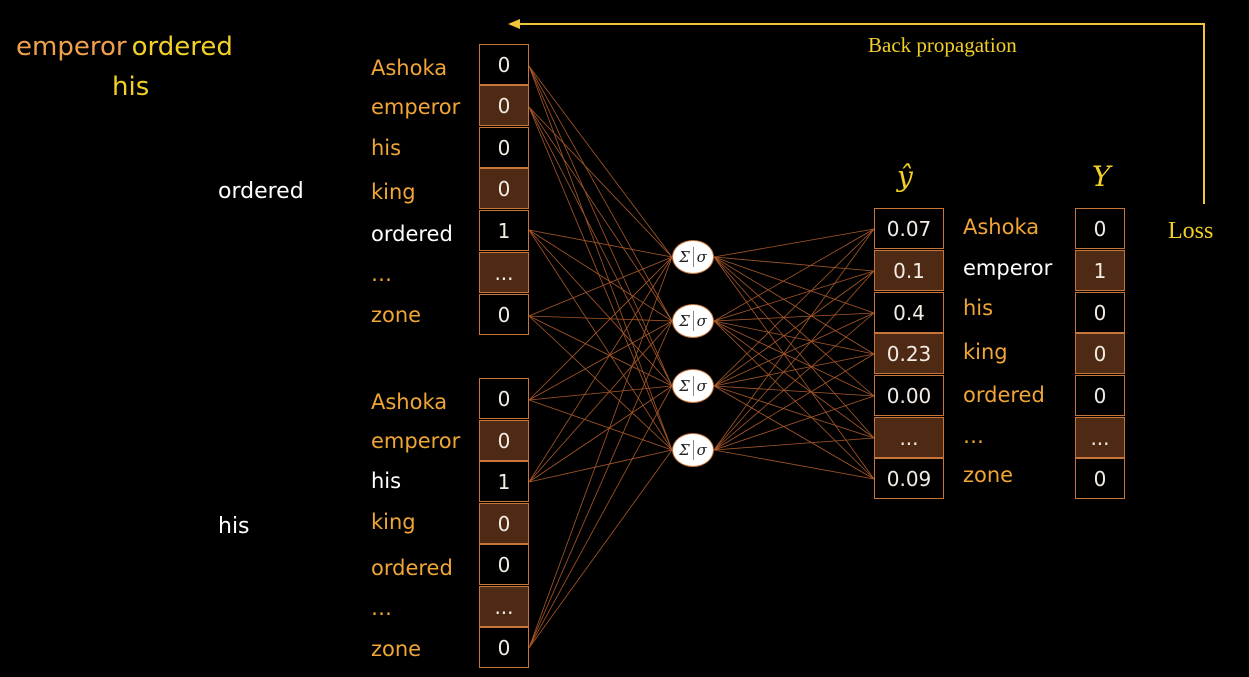 The height and width of the screenshot is (677, 1249). Describe the element at coordinates (182, 47) in the screenshot. I see `title-word-ordered: ordered` at that location.